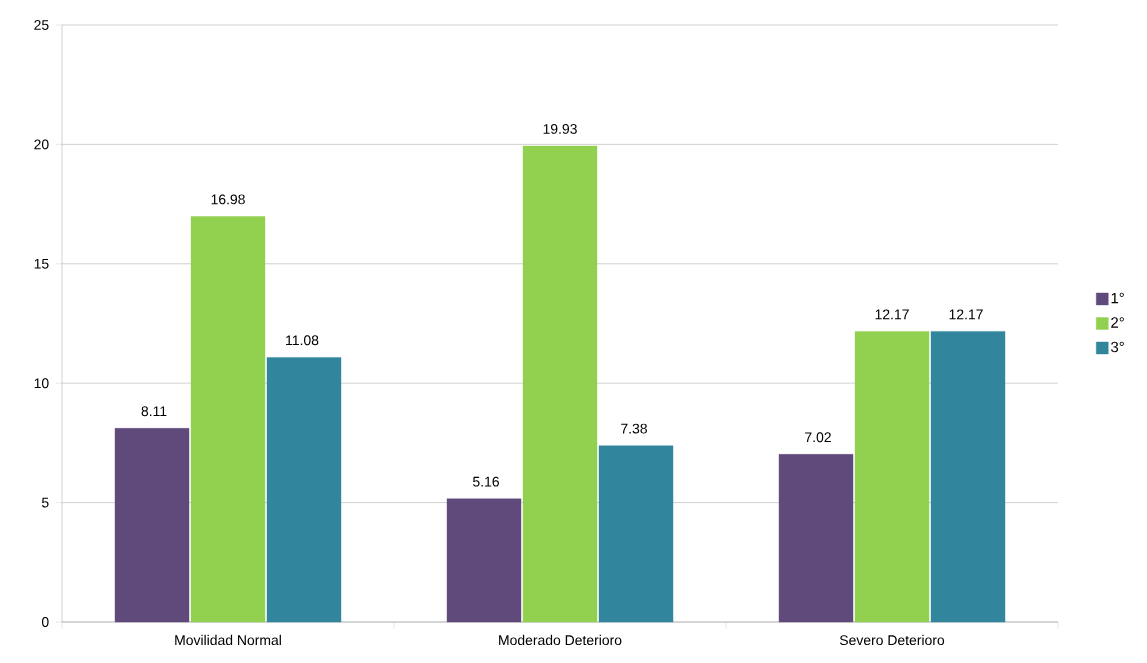 The image size is (1147, 663). I want to click on data-label: 5.16, so click(485, 481).